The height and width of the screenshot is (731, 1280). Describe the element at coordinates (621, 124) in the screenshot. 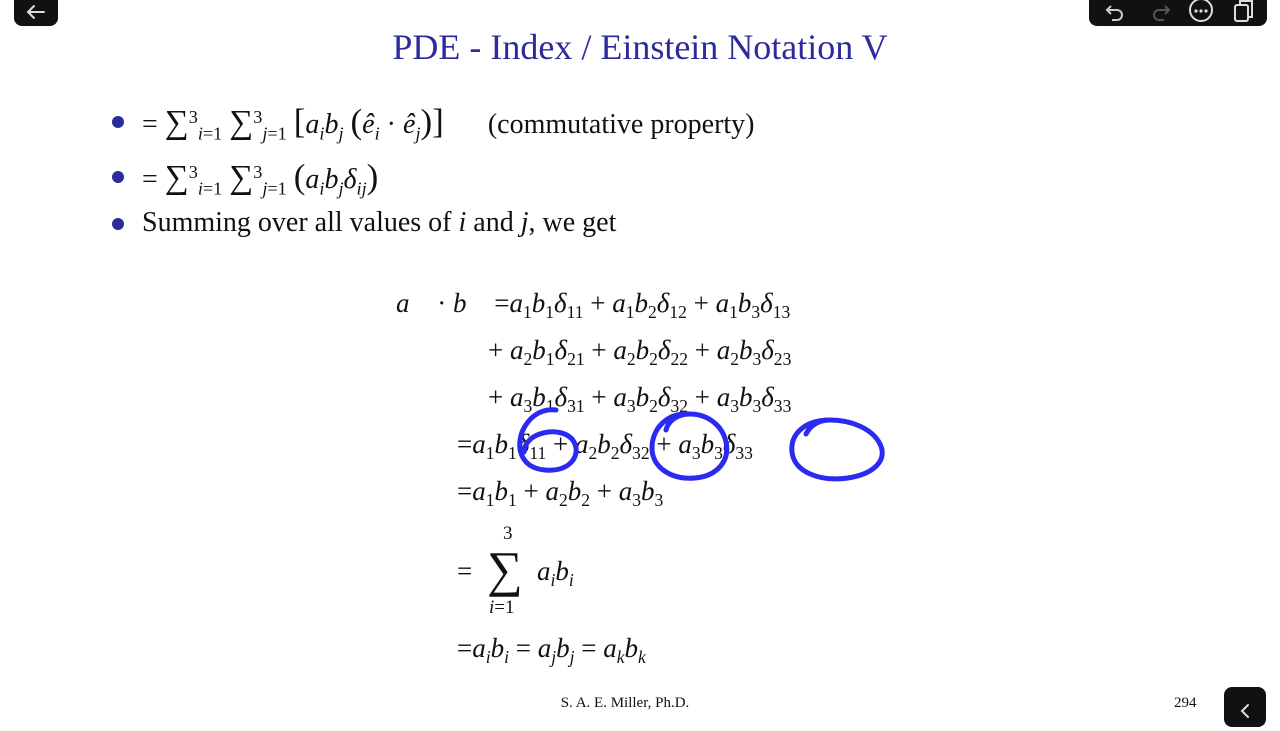

I see `bullet-note: (commutative property)` at that location.